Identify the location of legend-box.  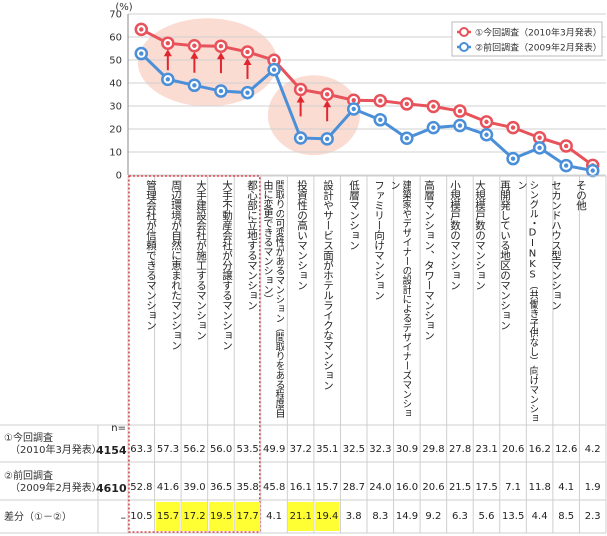
(527, 39).